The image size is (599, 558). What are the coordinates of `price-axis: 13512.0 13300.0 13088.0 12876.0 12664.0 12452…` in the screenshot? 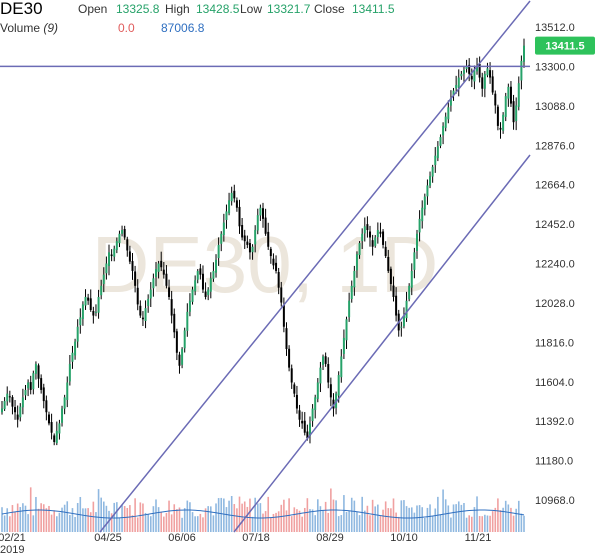 It's located at (555, 264).